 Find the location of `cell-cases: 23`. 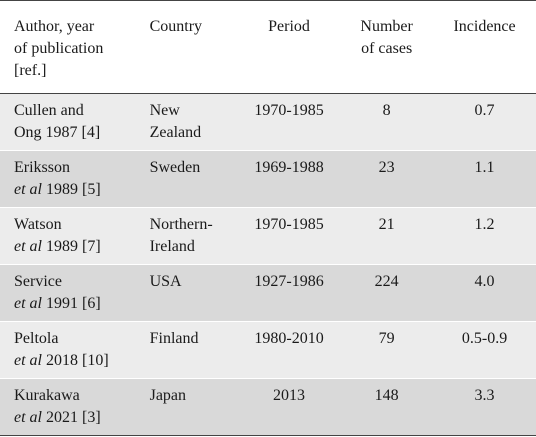

cell-cases: 23 is located at coordinates (387, 179).